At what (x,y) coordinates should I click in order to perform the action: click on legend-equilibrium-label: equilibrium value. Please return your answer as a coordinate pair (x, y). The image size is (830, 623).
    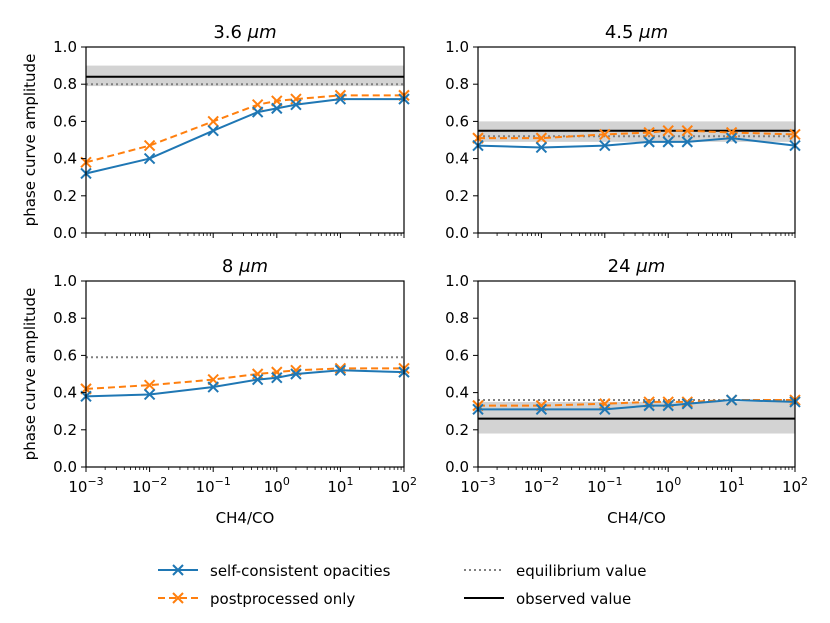
    Looking at the image, I should click on (581, 571).